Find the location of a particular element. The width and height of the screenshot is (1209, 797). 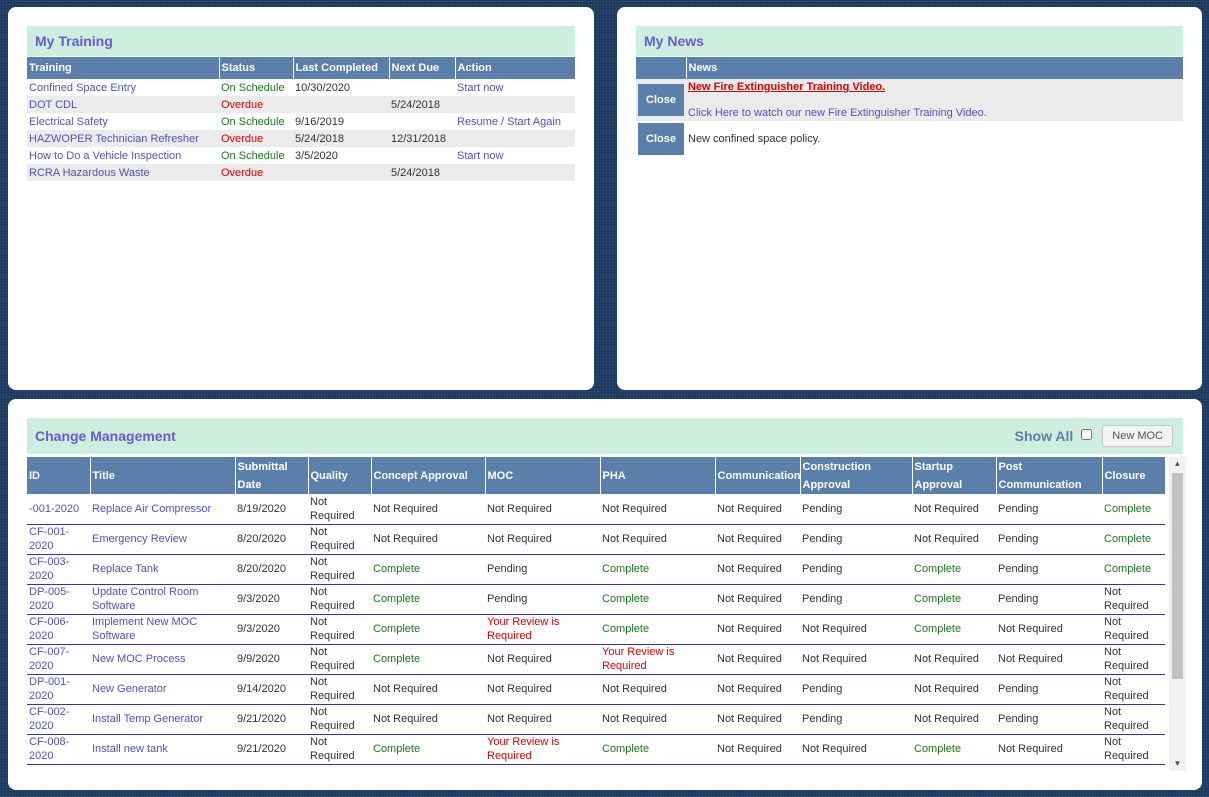

moc-submittal-date: 9/9/2020 is located at coordinates (271, 659).